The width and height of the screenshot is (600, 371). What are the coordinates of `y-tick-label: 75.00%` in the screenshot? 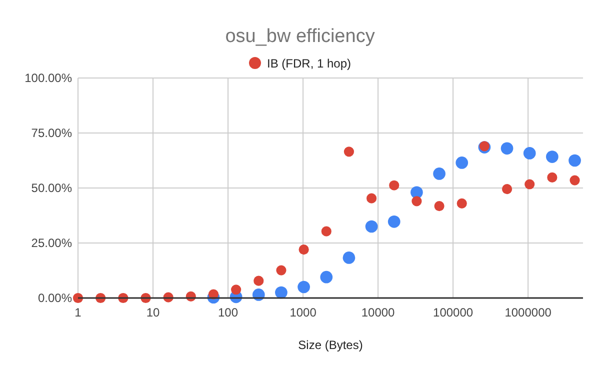 It's located at (51, 133).